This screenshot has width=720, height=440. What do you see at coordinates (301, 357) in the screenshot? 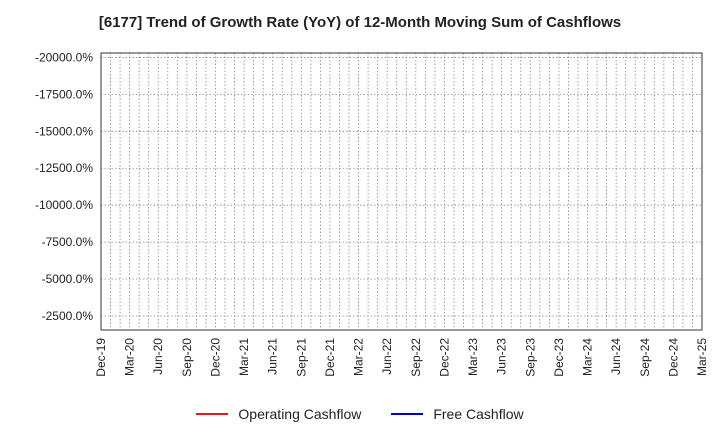
I see `x-tick-label: Sep-21` at bounding box center [301, 357].